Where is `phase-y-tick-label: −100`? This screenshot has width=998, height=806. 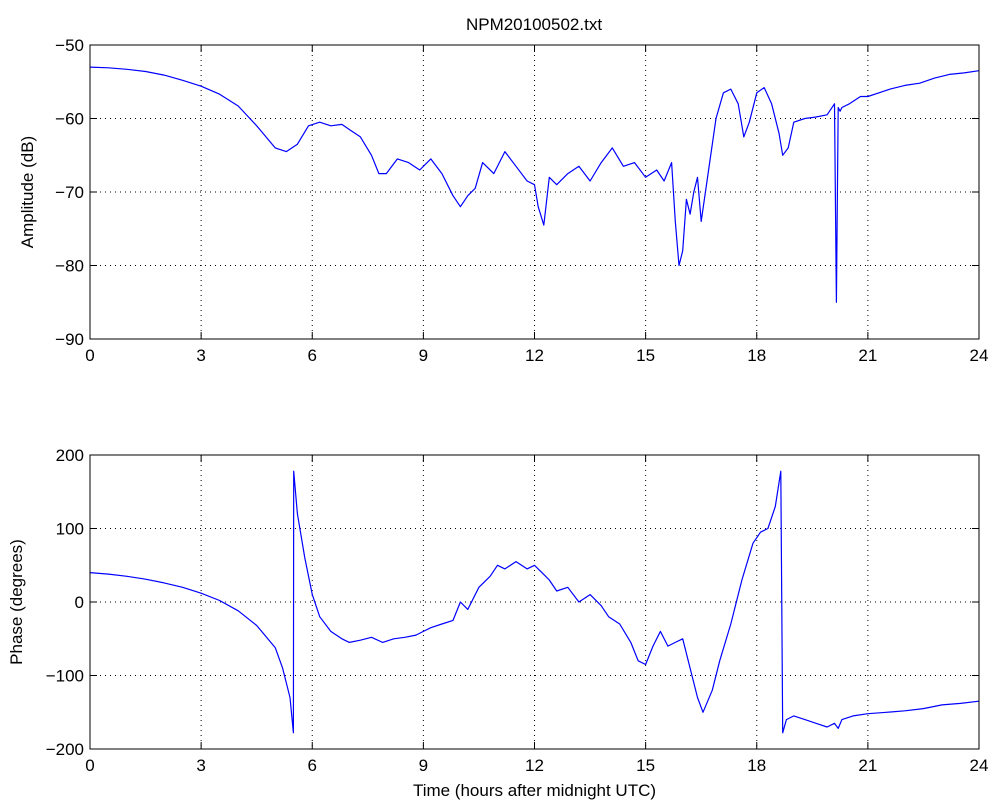
phase-y-tick-label: −100 is located at coordinates (65, 676).